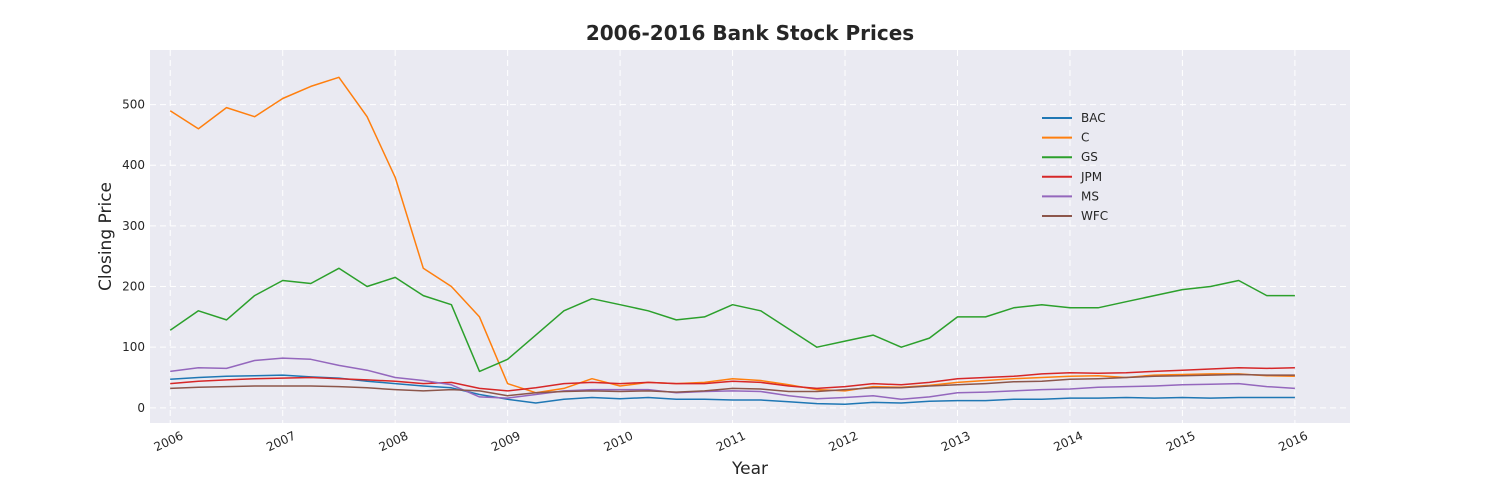  Describe the element at coordinates (1085, 138) in the screenshot. I see `legend-label: C` at that location.